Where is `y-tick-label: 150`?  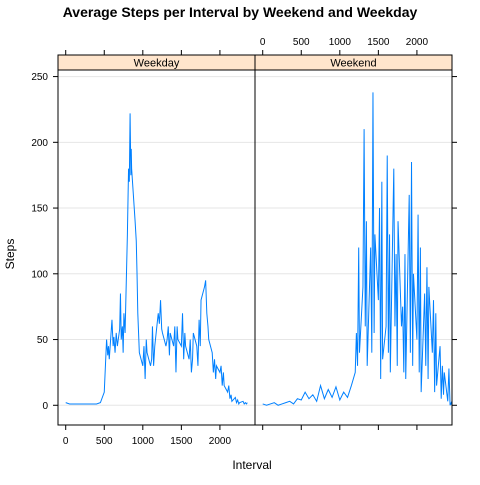 y-tick-label: 150 is located at coordinates (39, 209).